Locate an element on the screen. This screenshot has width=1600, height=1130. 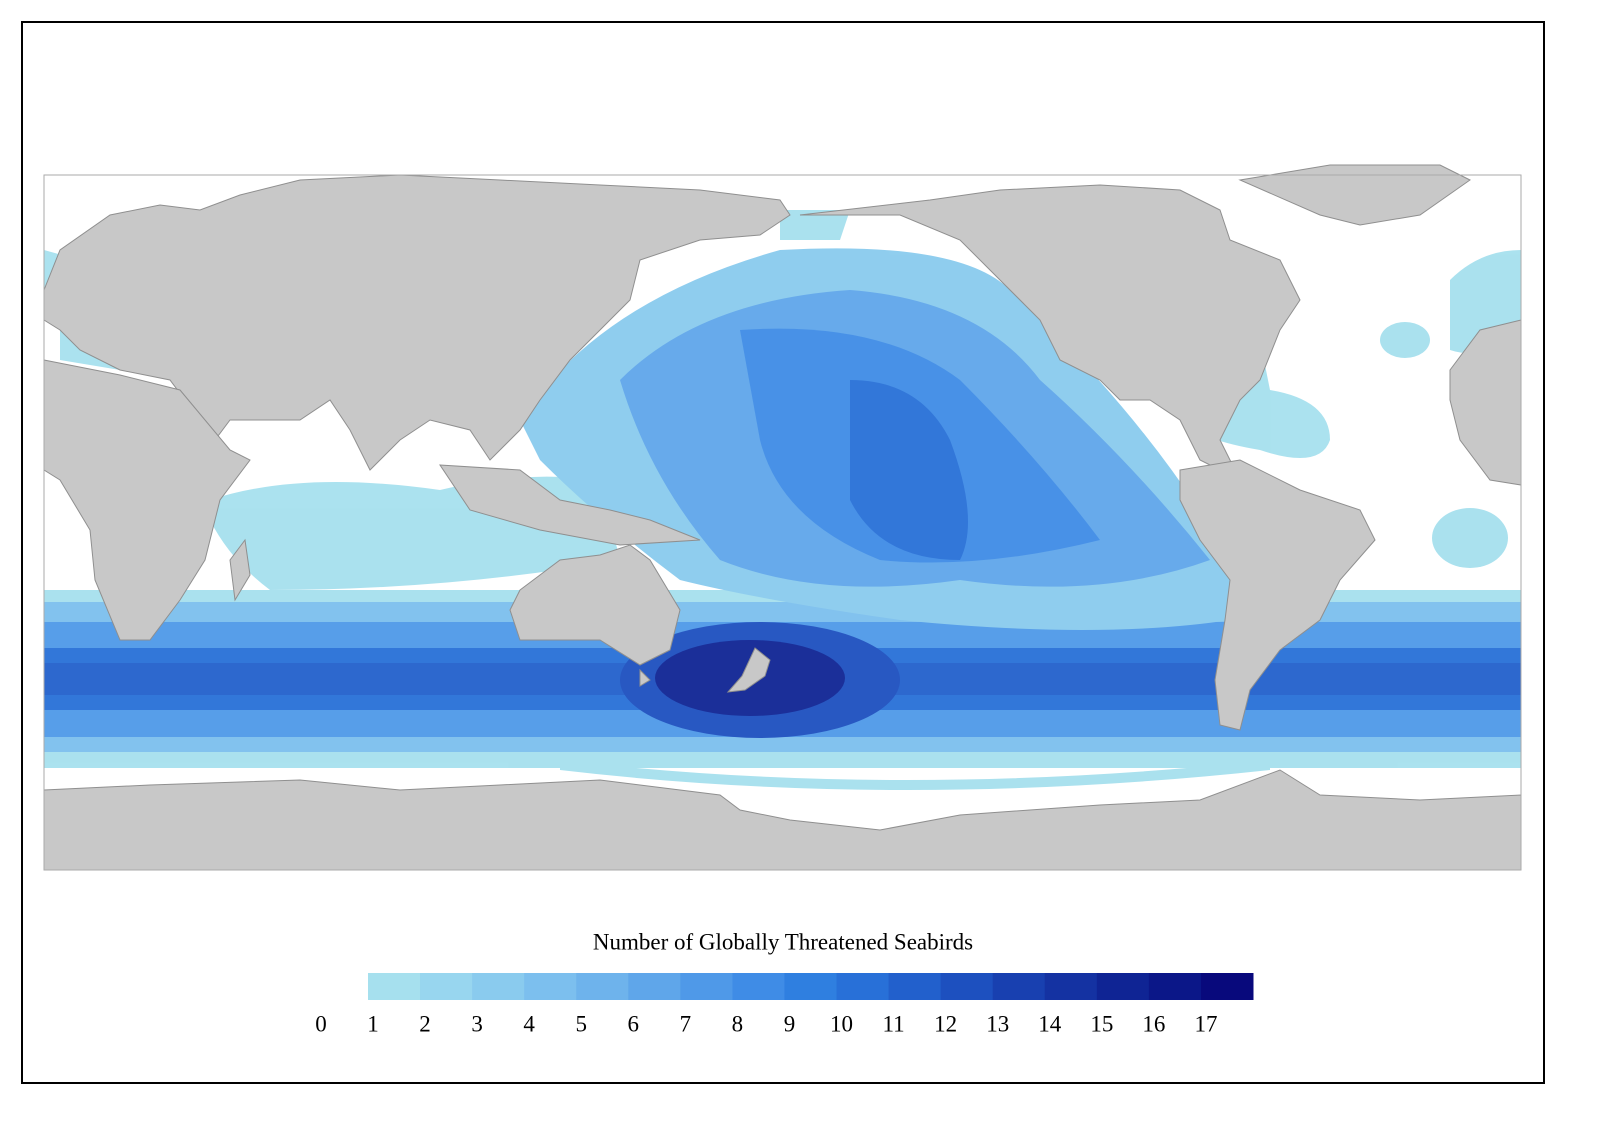
madagascar is located at coordinates (240, 570).